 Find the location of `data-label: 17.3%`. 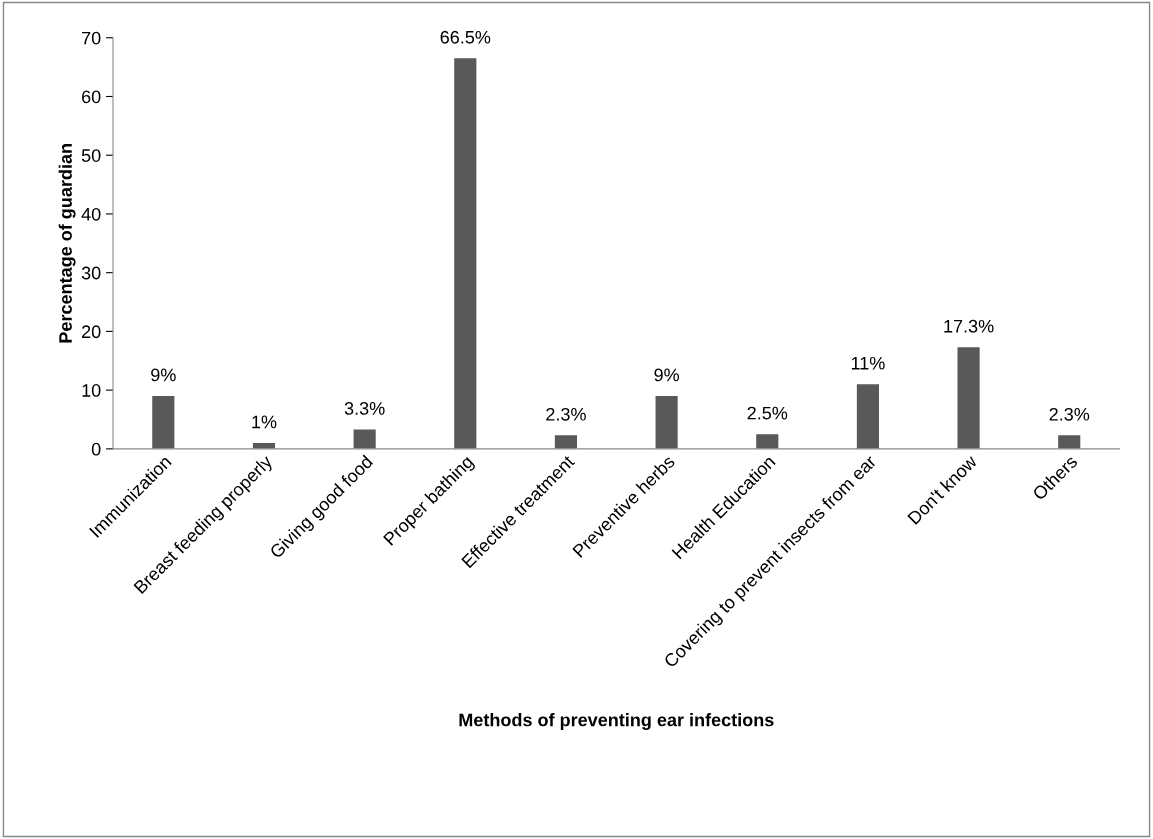

data-label: 17.3% is located at coordinates (969, 326).